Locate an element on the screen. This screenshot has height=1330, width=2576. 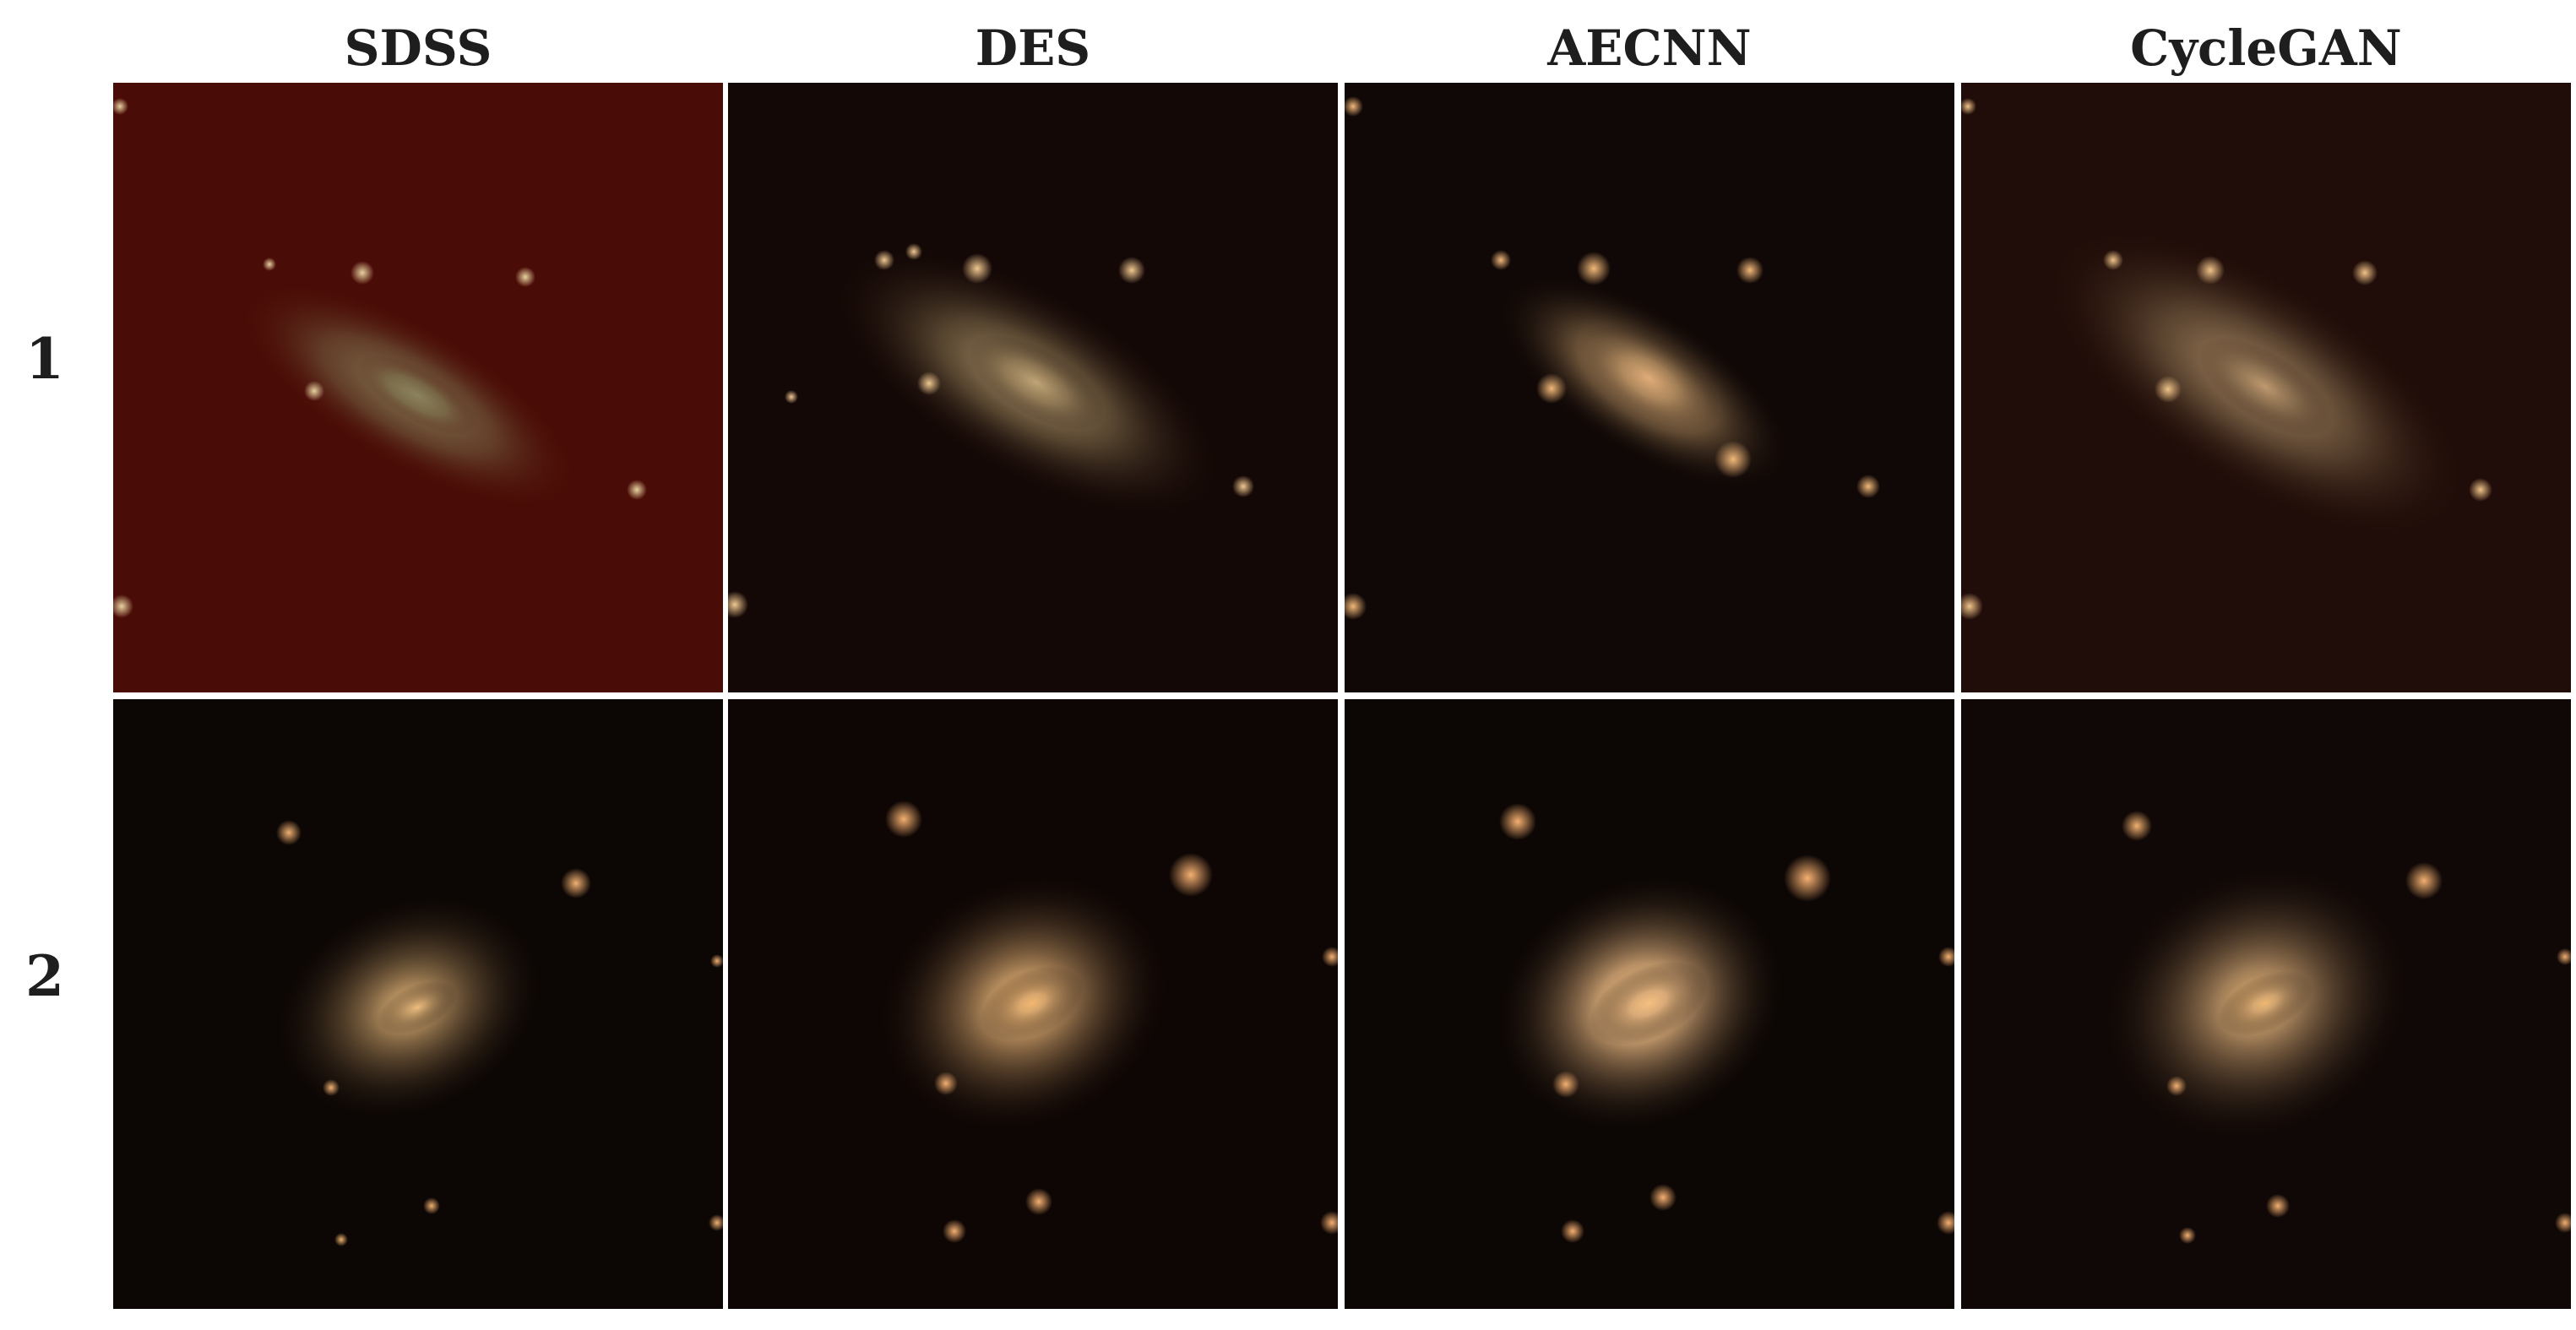
panel-row2-cyclegan is located at coordinates (2266, 1004).